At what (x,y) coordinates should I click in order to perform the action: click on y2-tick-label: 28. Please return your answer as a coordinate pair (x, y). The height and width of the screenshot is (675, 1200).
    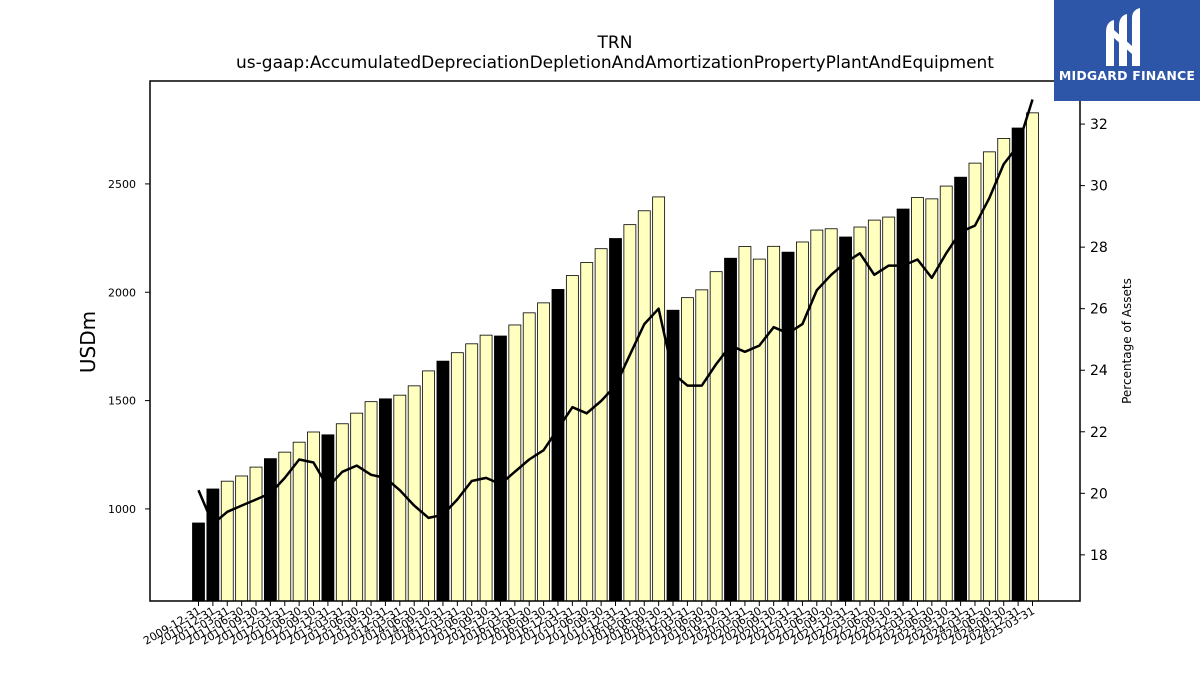
    Looking at the image, I should click on (1099, 248).